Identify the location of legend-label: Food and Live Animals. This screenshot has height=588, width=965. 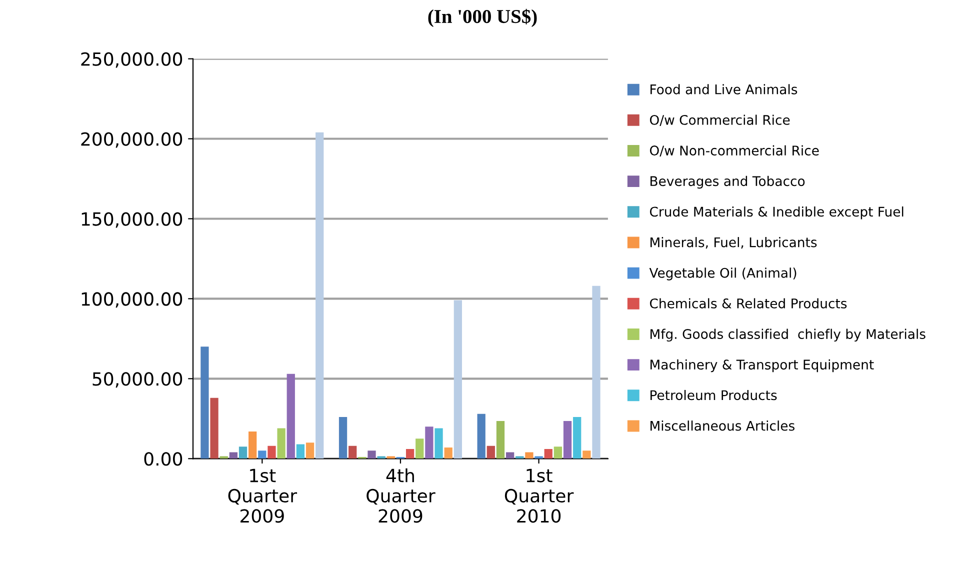
(724, 89).